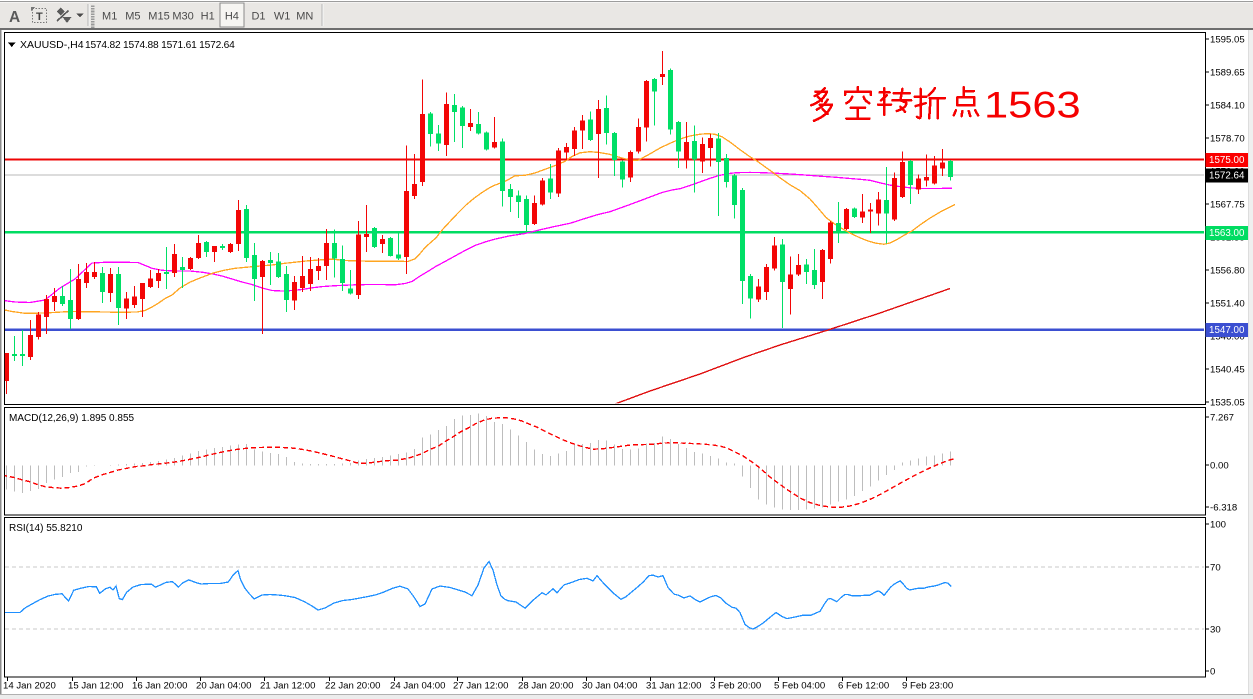 This screenshot has width=1253, height=699. I want to click on svg-text: H4, so click(232, 17).